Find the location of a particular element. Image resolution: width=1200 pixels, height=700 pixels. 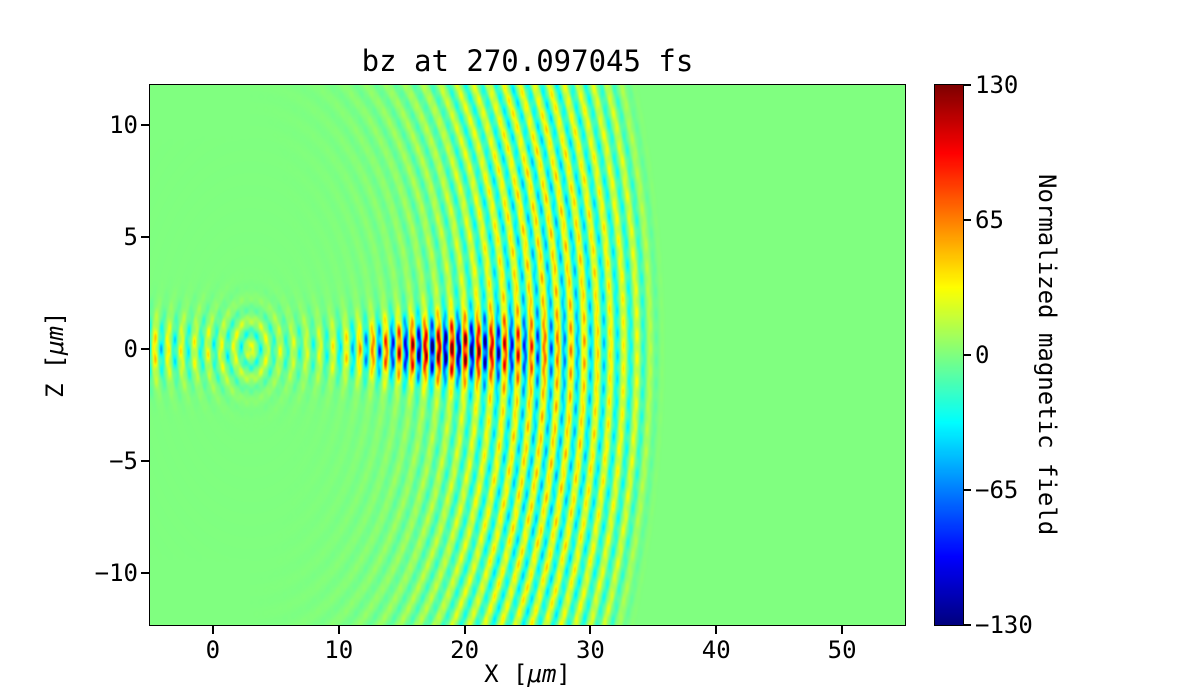

x-tick-label: 10 is located at coordinates (339, 650).